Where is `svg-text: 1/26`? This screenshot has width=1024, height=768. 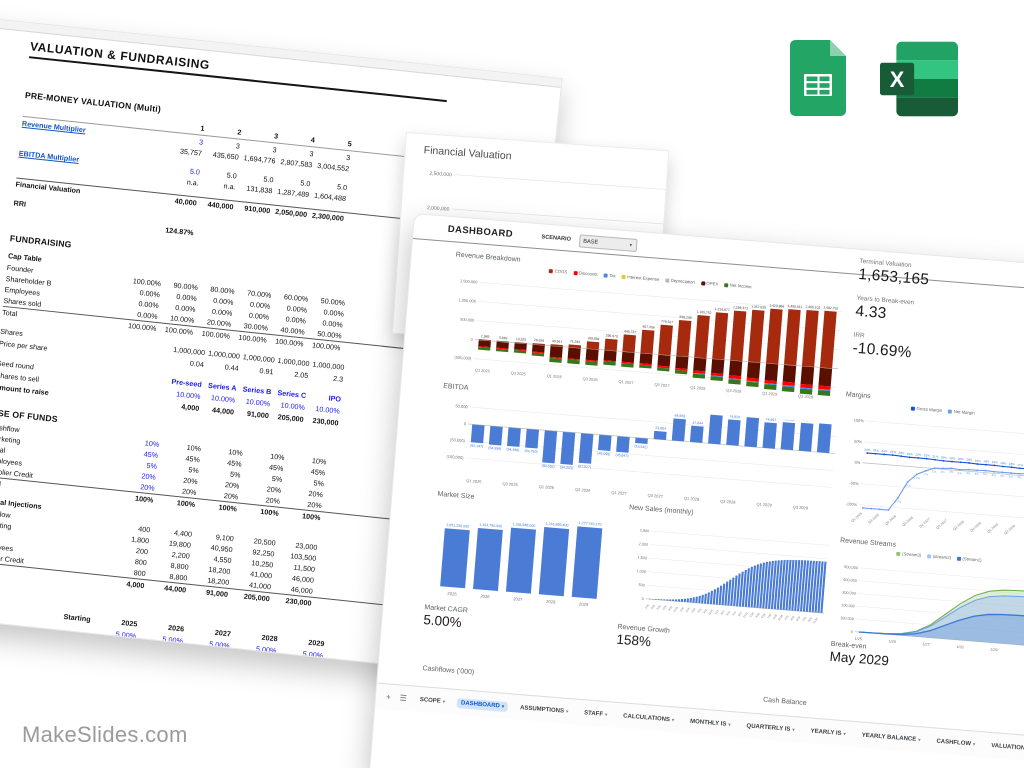 svg-text: 1/26 is located at coordinates (892, 641).